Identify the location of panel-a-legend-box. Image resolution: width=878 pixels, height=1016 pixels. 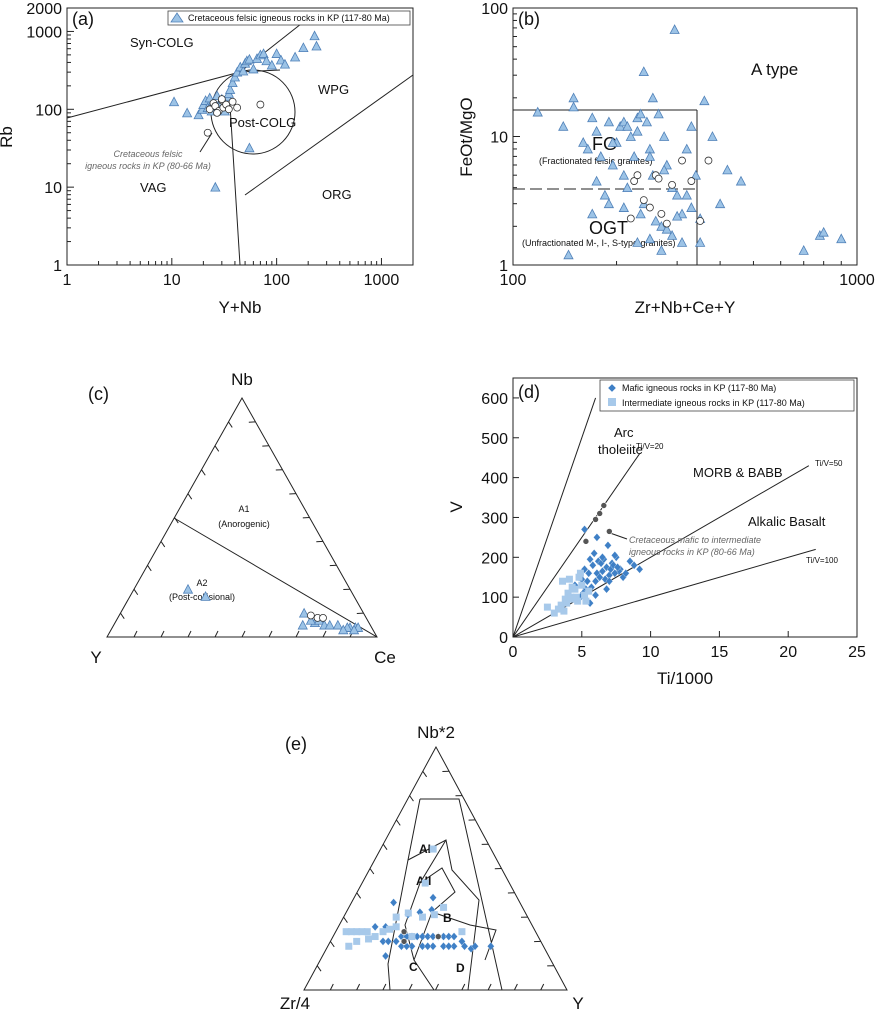
(289, 18).